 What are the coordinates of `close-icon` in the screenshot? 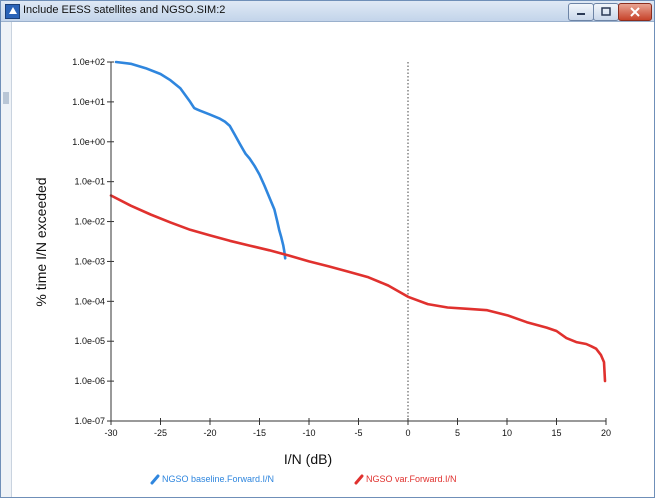 It's located at (635, 12).